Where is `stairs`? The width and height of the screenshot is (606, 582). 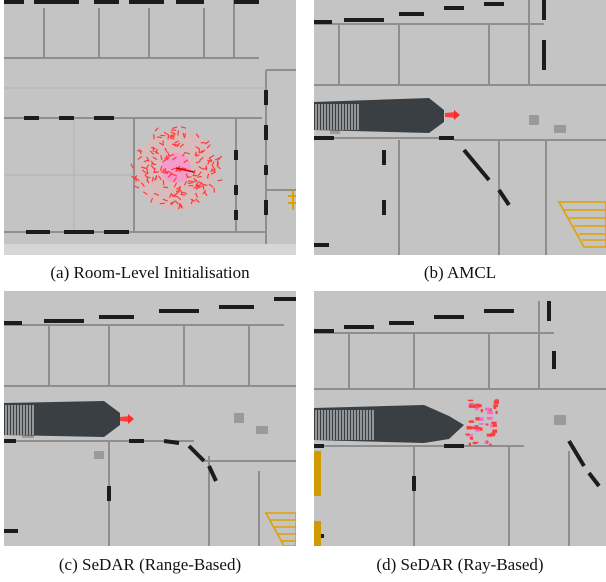 stairs is located at coordinates (280, 529).